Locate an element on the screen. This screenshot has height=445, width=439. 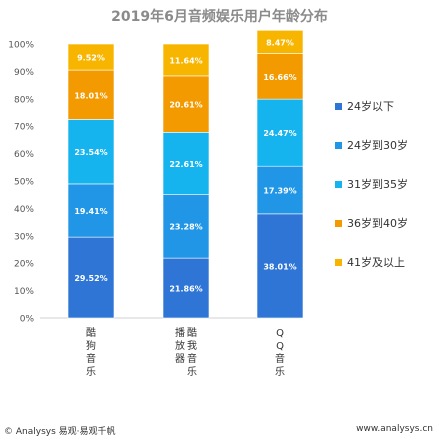
legend-label: 41岁及以上 is located at coordinates (376, 262).